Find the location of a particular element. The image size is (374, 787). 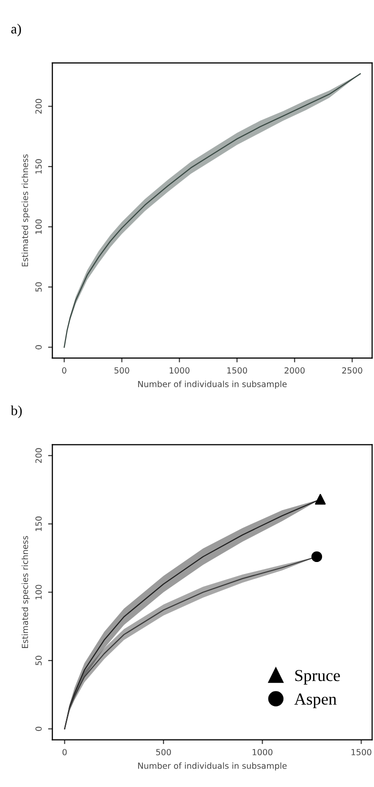

legend-label: Aspen is located at coordinates (315, 701).